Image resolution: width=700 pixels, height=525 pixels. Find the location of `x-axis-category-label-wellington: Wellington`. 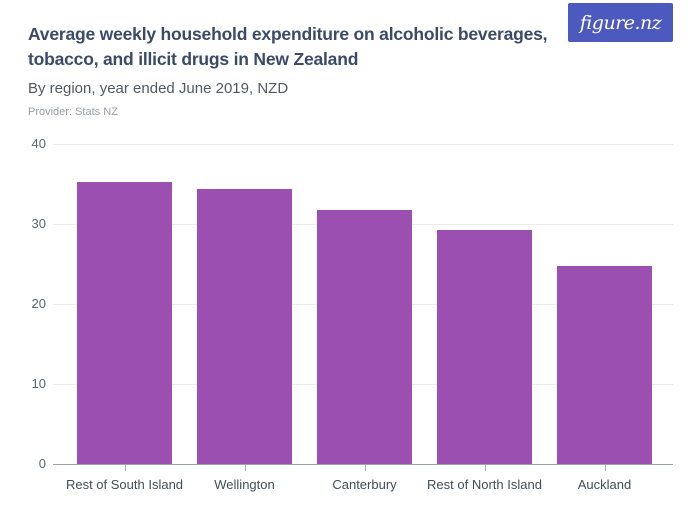

x-axis-category-label-wellington: Wellington is located at coordinates (244, 484).